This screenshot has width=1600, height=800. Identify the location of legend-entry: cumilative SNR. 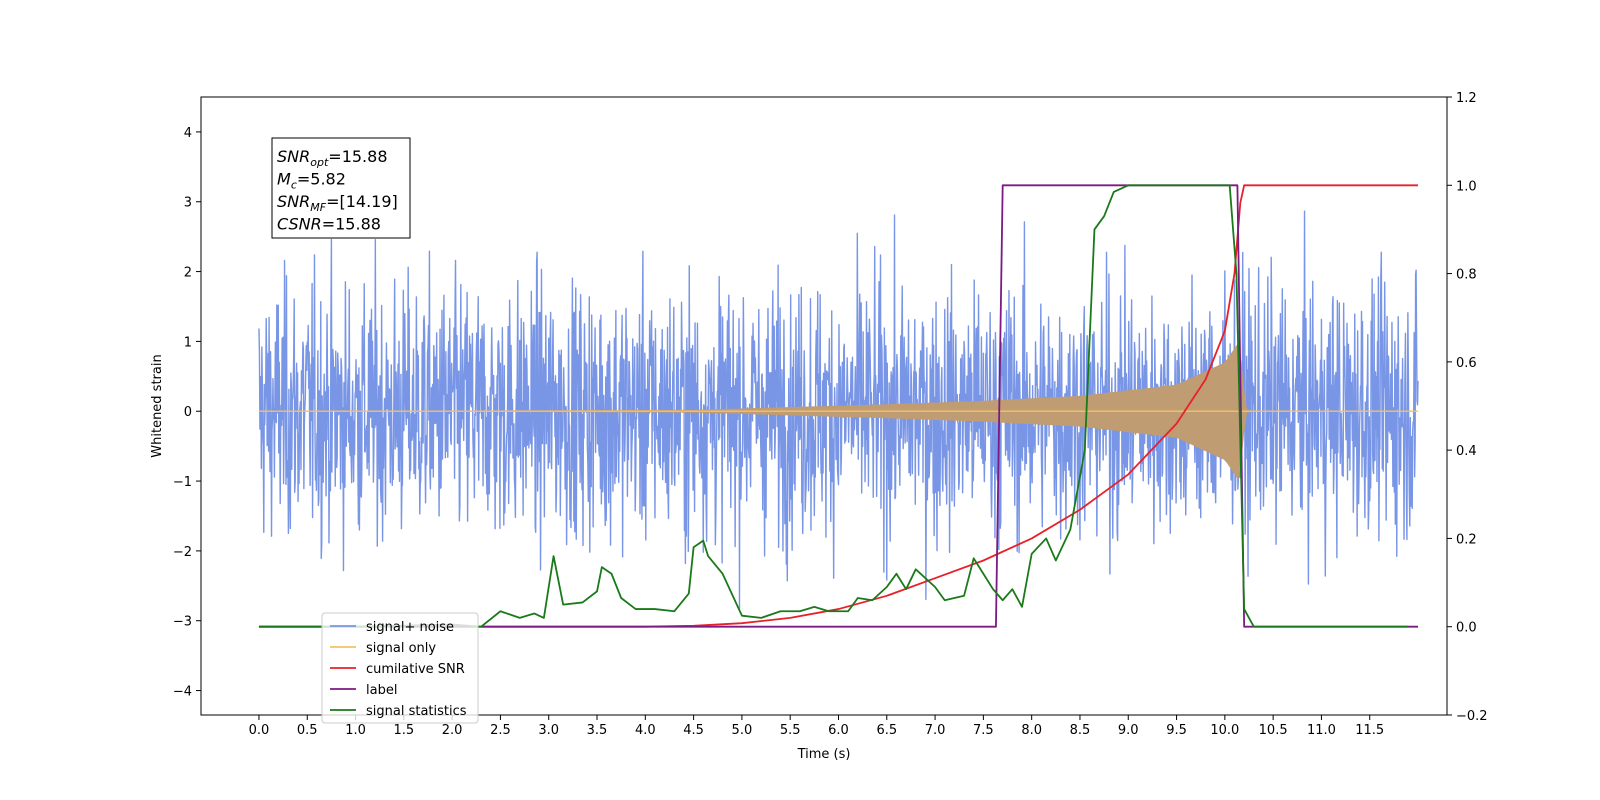
(415, 669).